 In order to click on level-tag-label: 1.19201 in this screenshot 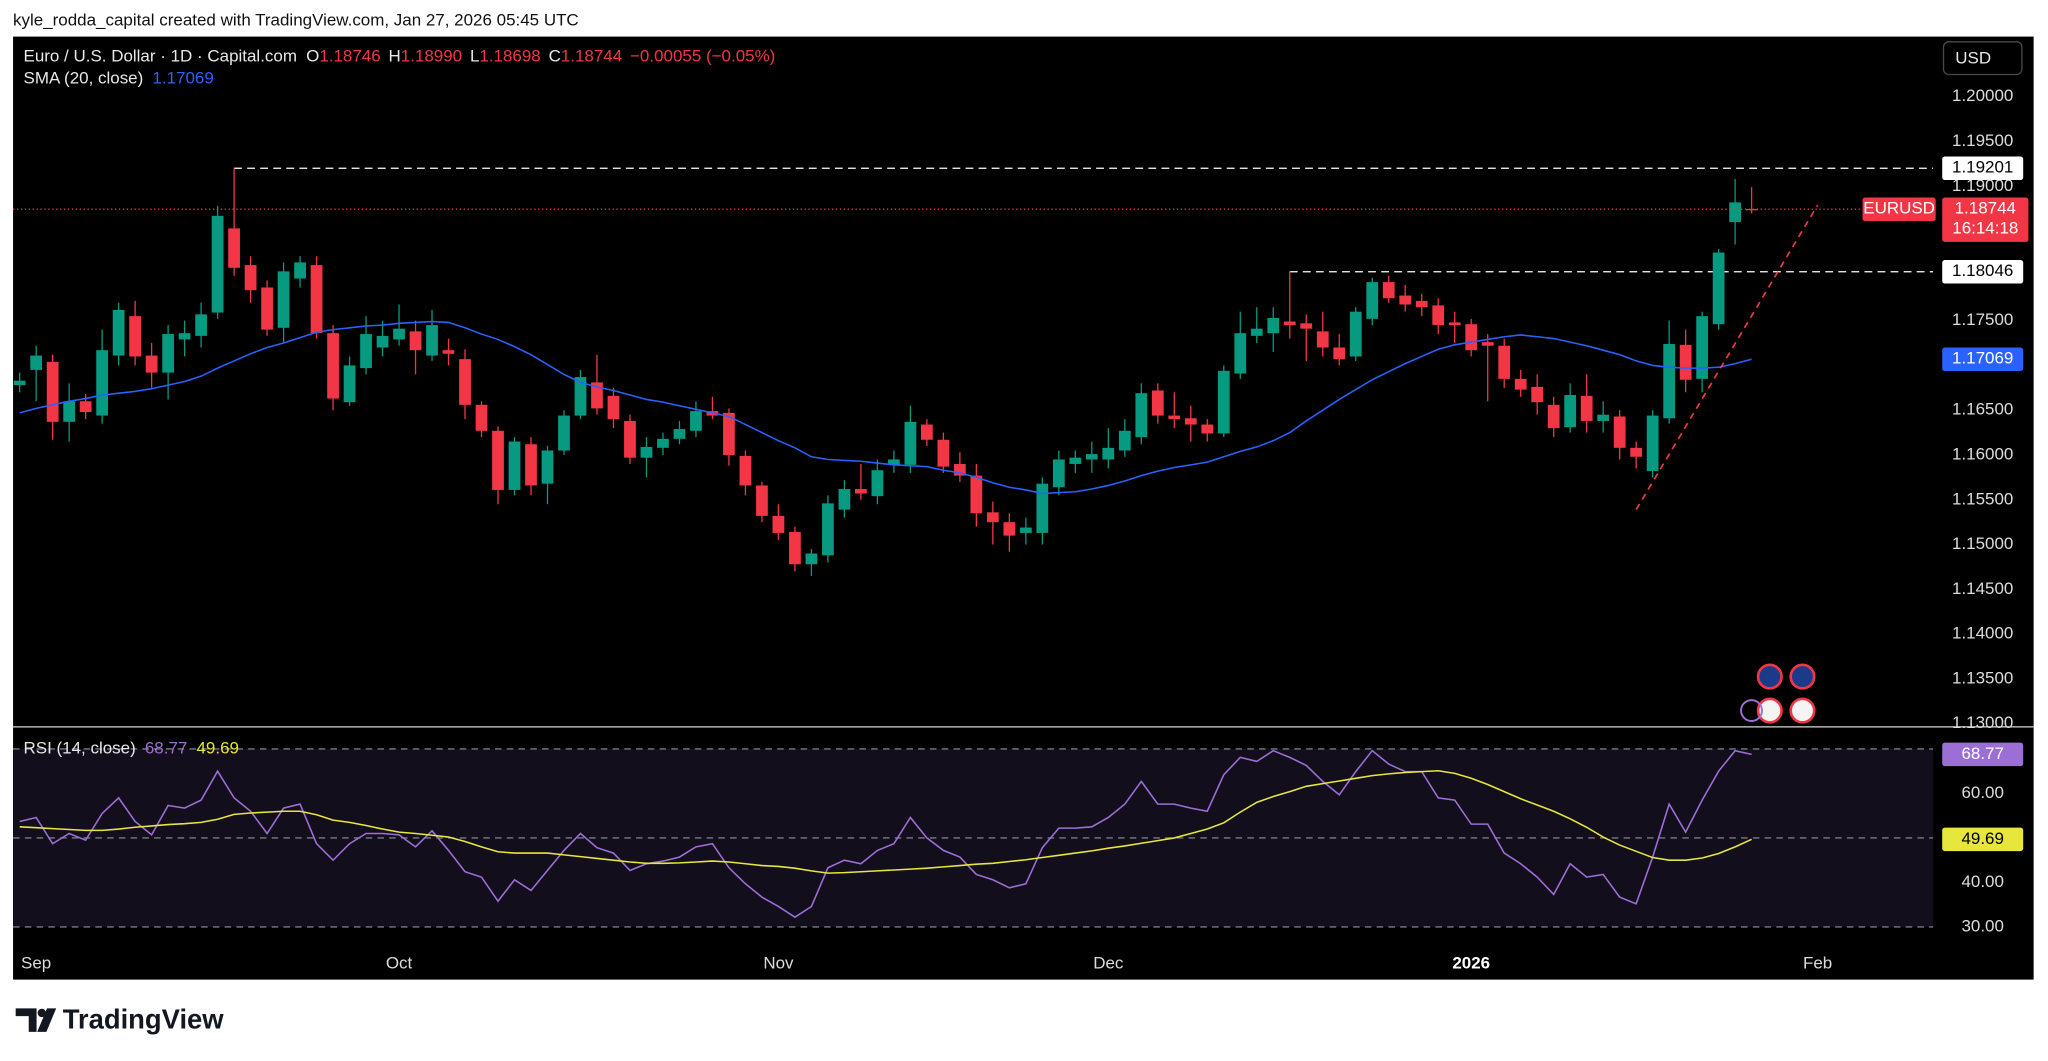, I will do `click(1982, 167)`.